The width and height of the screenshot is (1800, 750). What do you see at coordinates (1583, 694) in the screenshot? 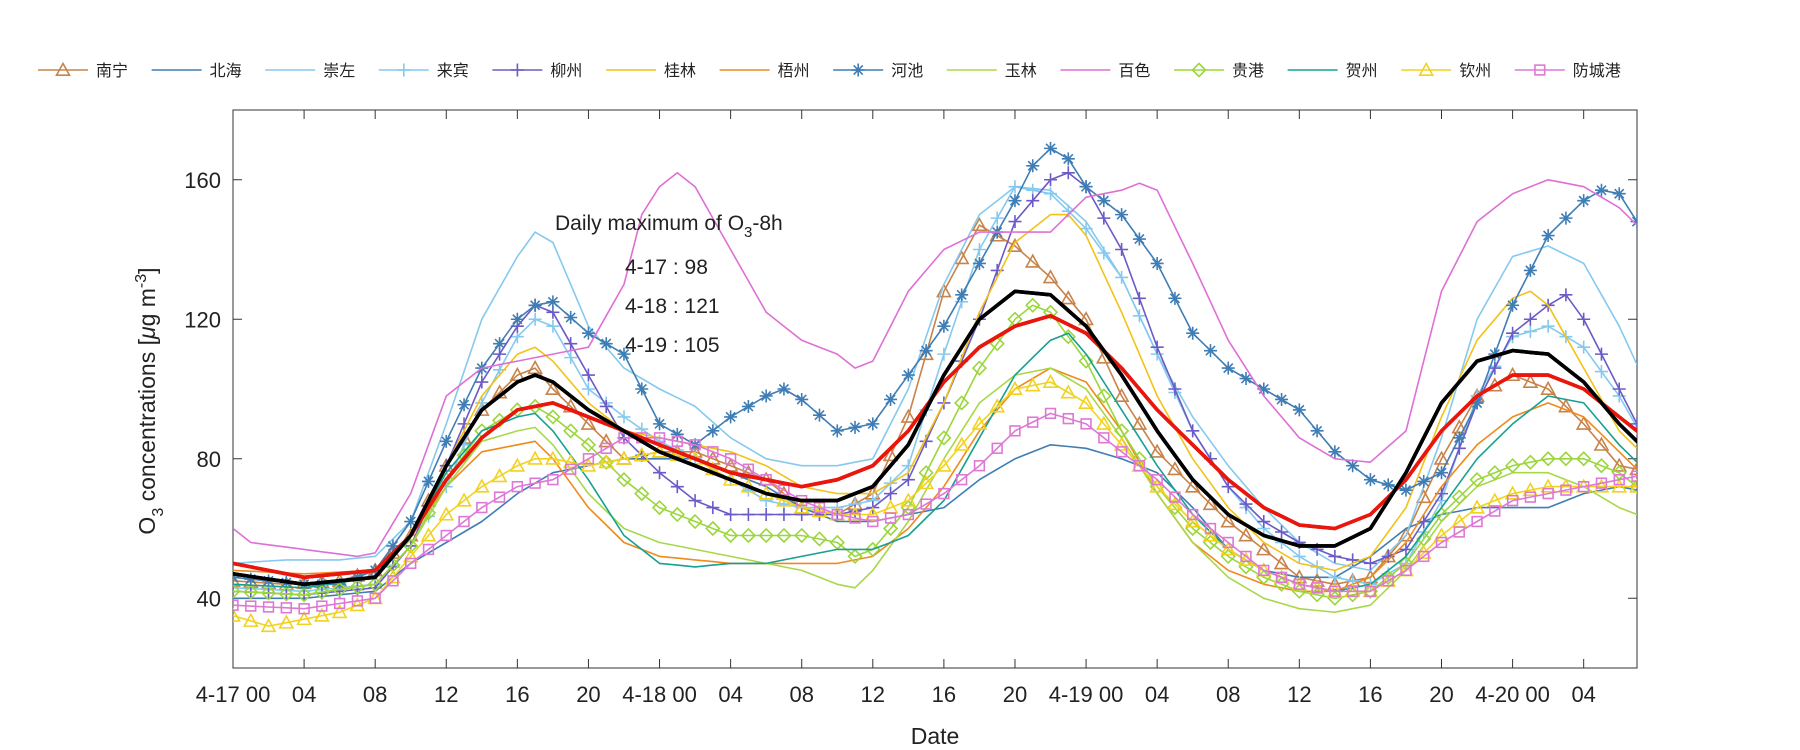
I see `x-tick-label: 04` at bounding box center [1583, 694].